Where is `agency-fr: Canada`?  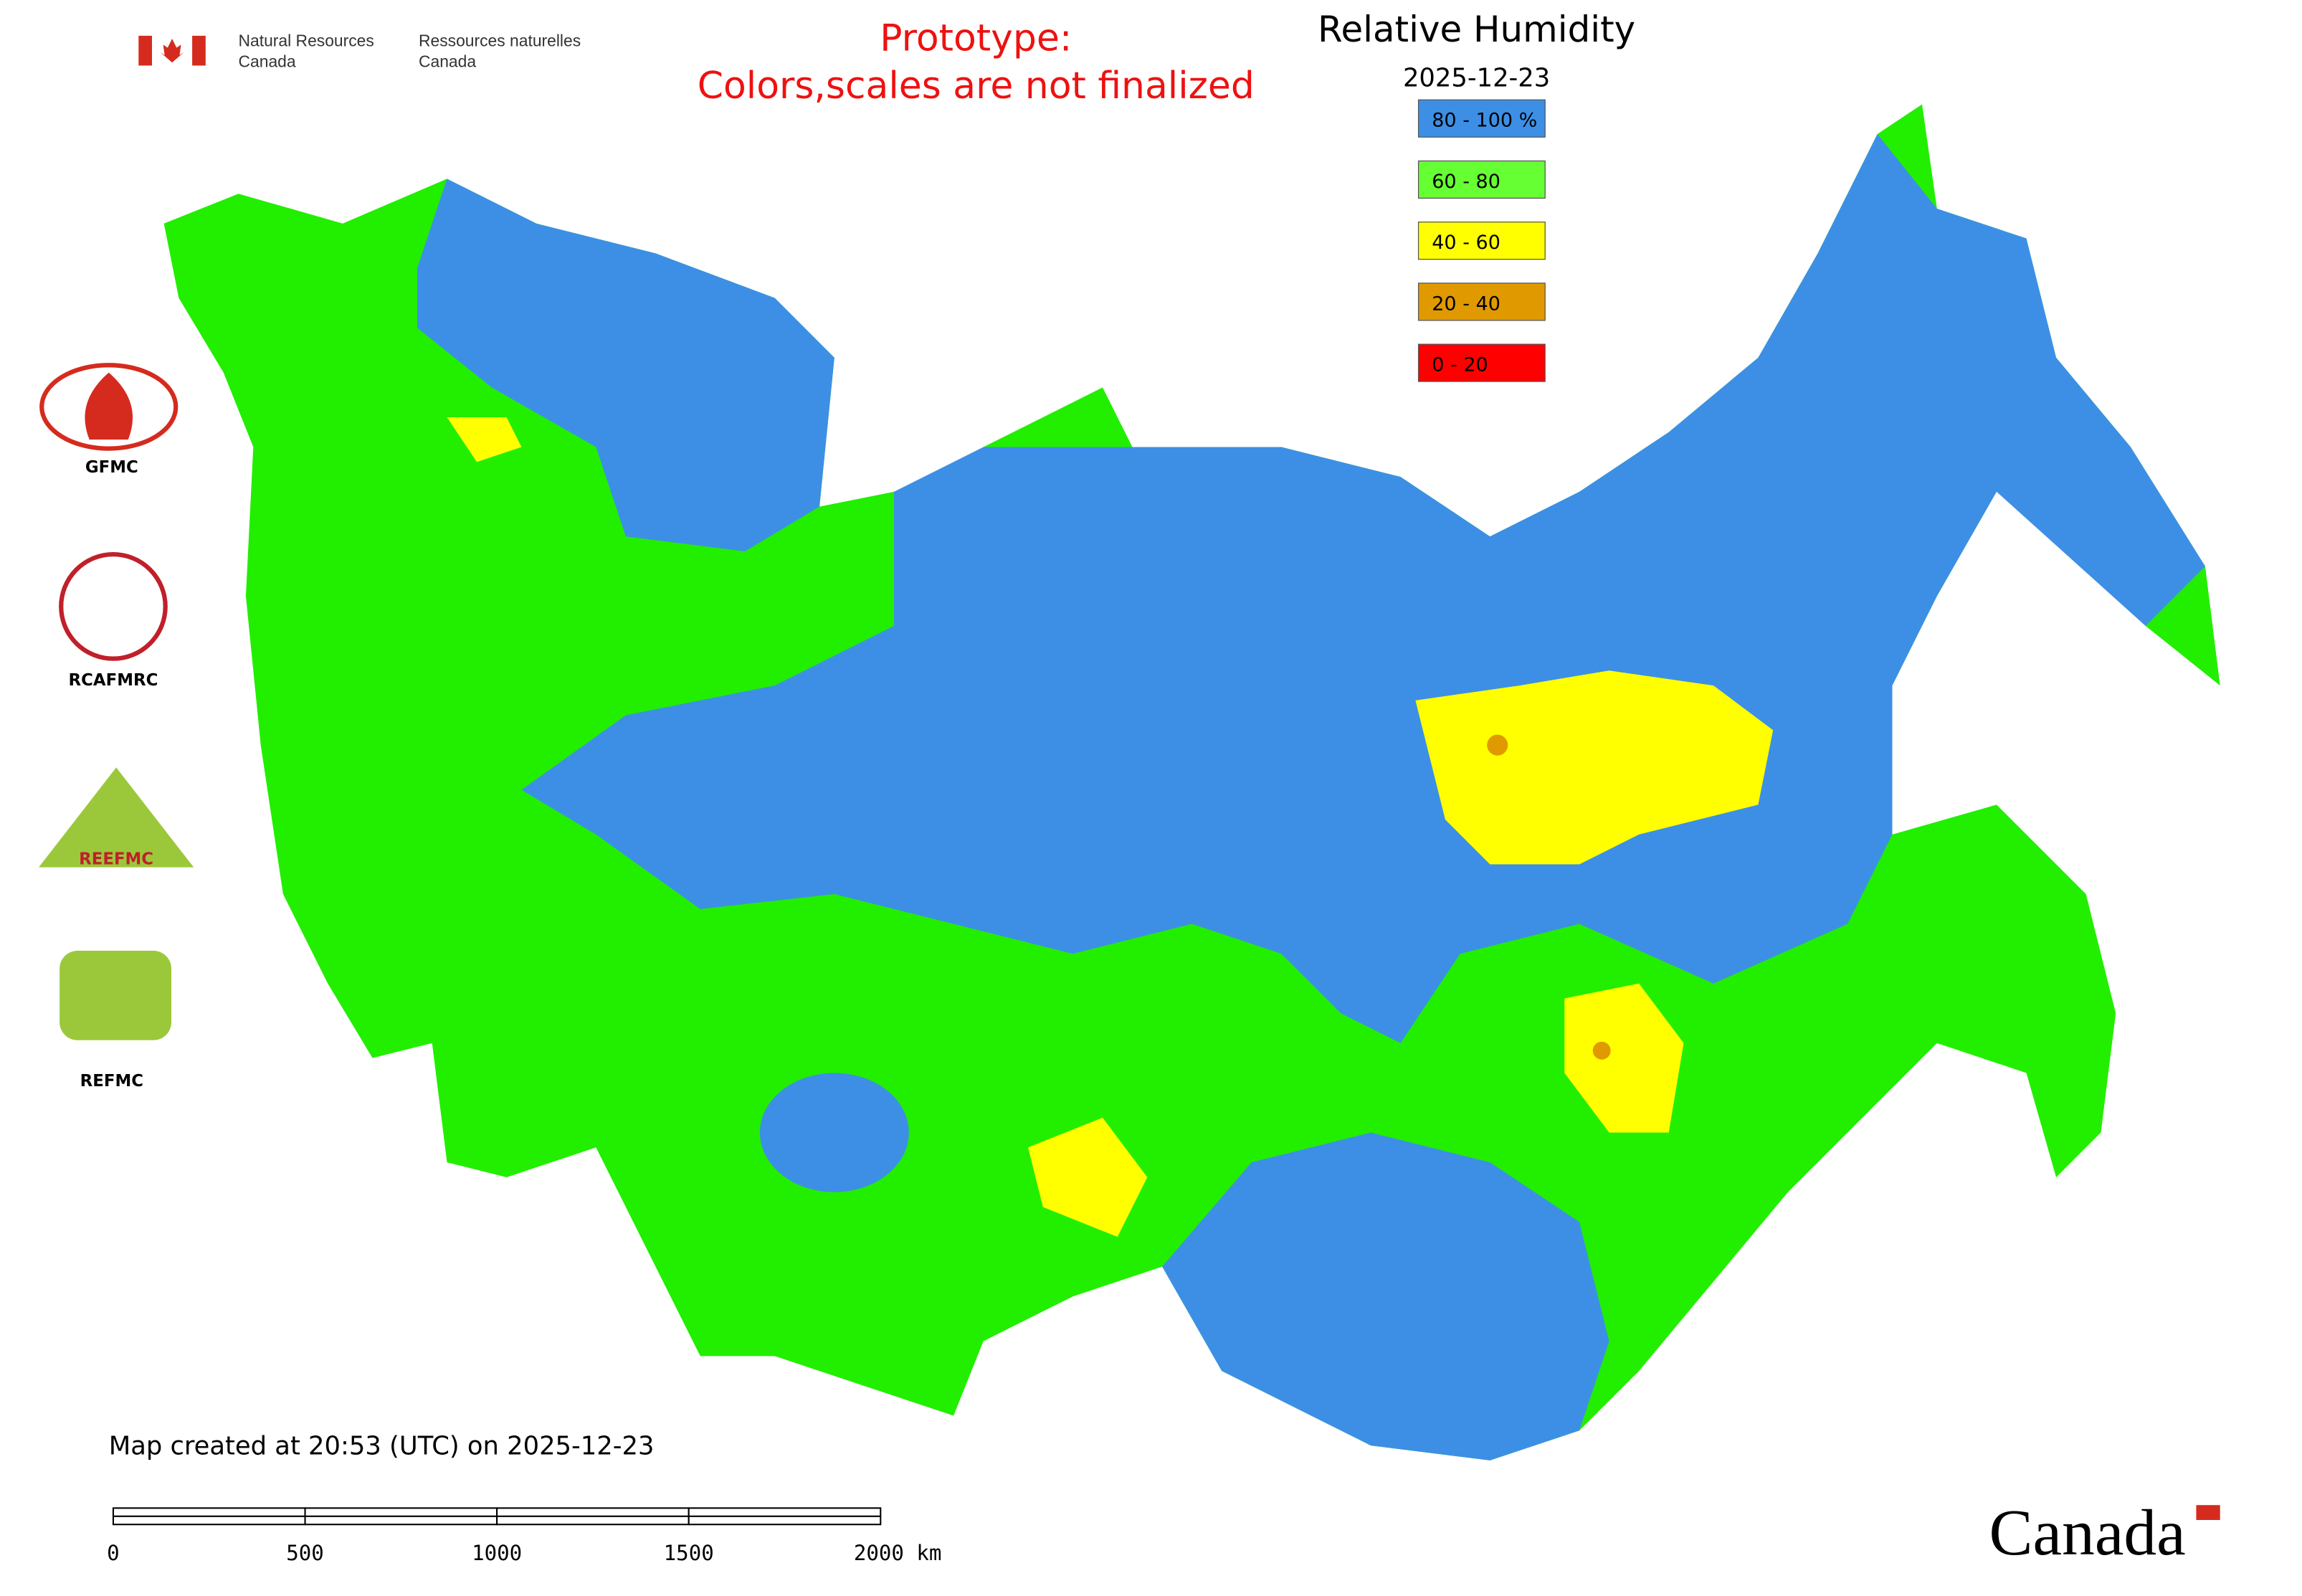
agency-fr: Canada is located at coordinates (447, 61).